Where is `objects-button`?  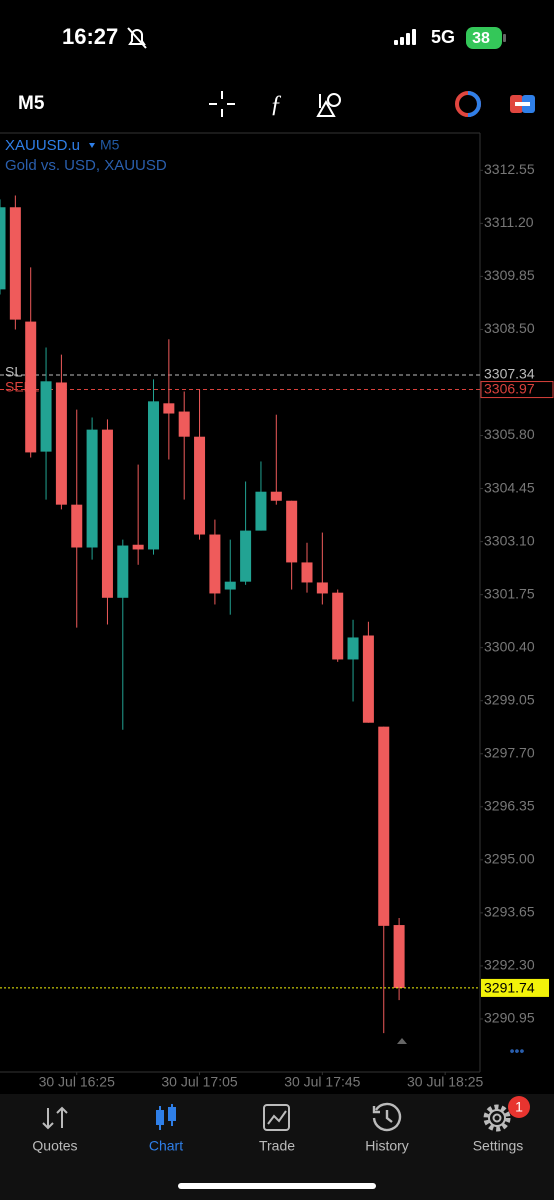
objects-button is located at coordinates (328, 105).